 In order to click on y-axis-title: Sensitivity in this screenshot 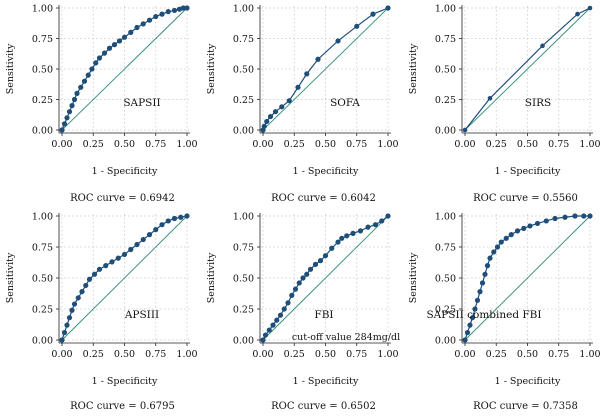, I will do `click(10, 277)`.